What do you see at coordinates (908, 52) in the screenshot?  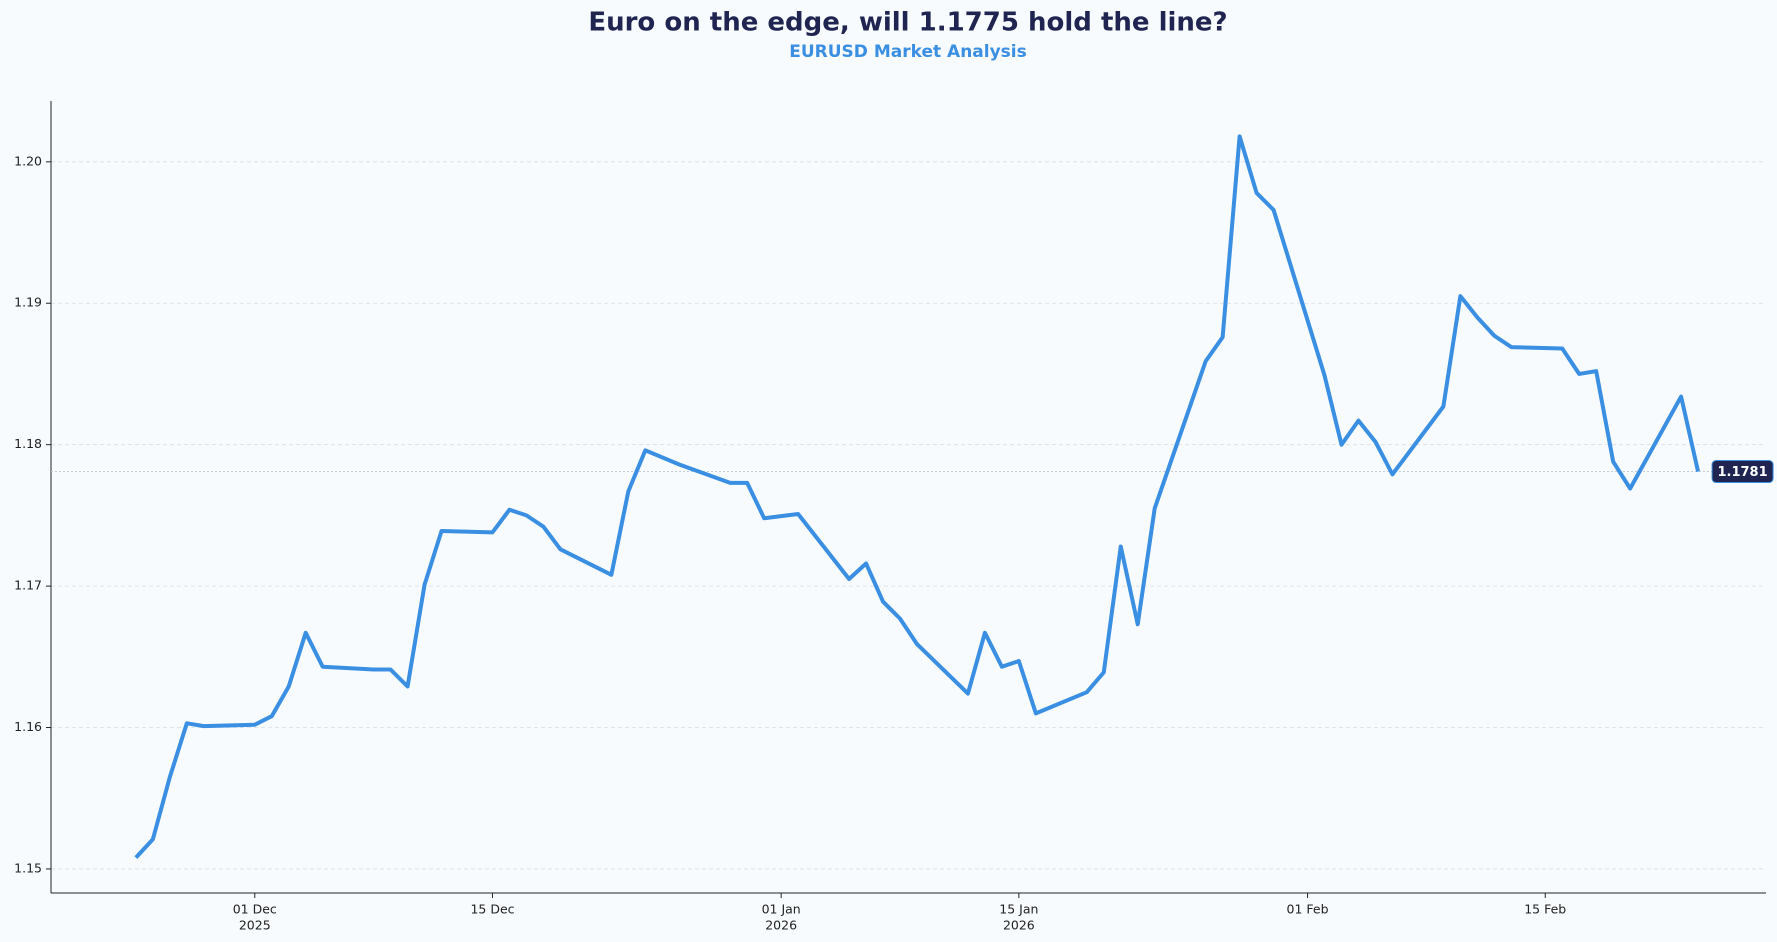 I see `chart-subtitle: EURUSD Market Analysis` at bounding box center [908, 52].